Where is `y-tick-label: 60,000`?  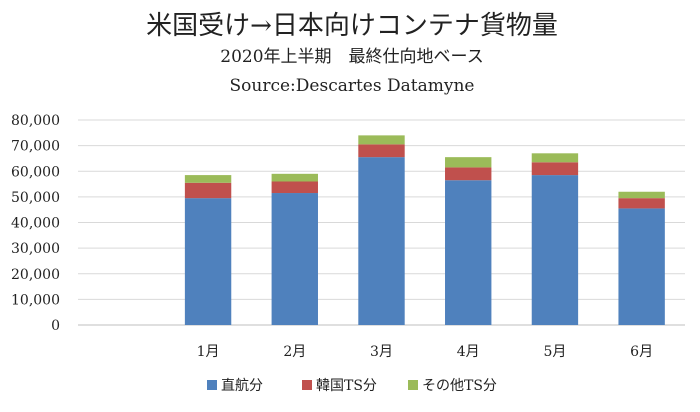 y-tick-label: 60,000 is located at coordinates (35, 172).